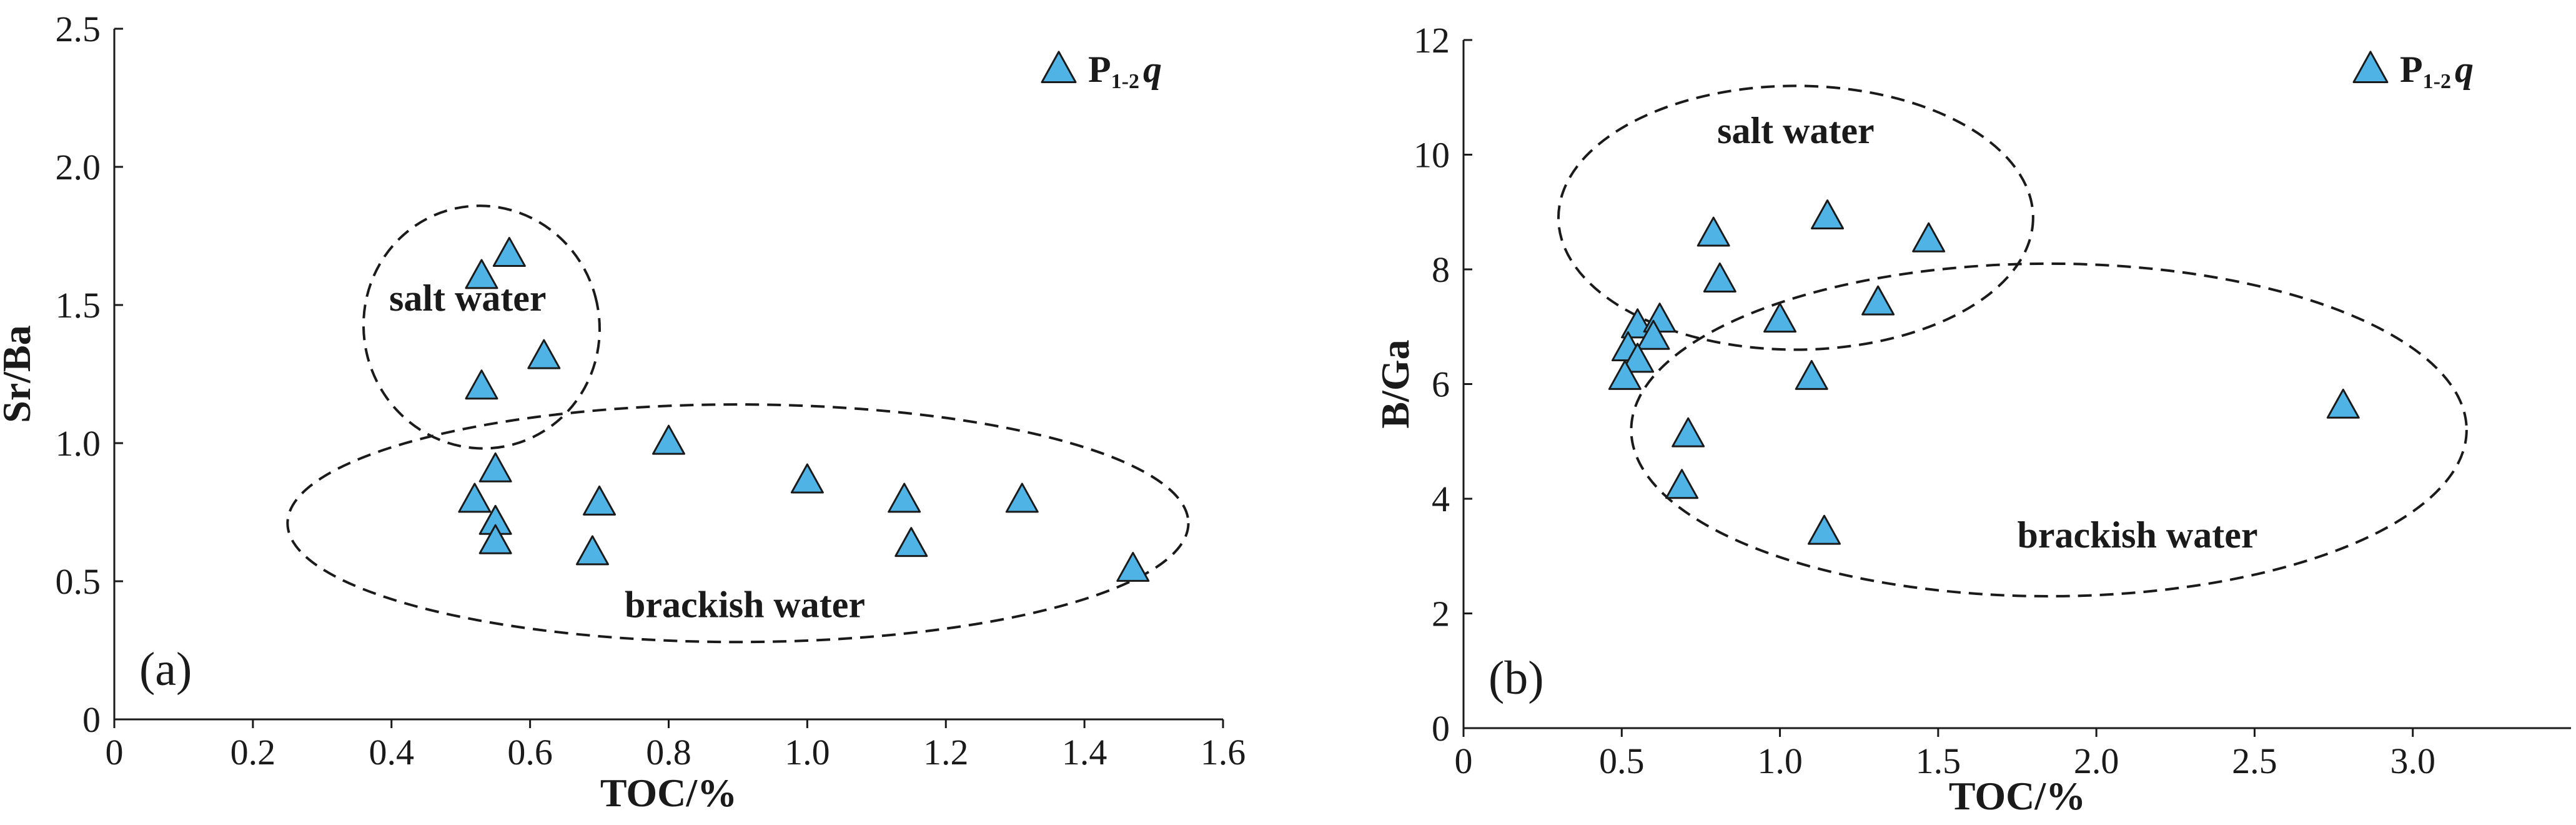 This screenshot has width=2576, height=825. I want to click on y-tick-label: 6, so click(1441, 384).